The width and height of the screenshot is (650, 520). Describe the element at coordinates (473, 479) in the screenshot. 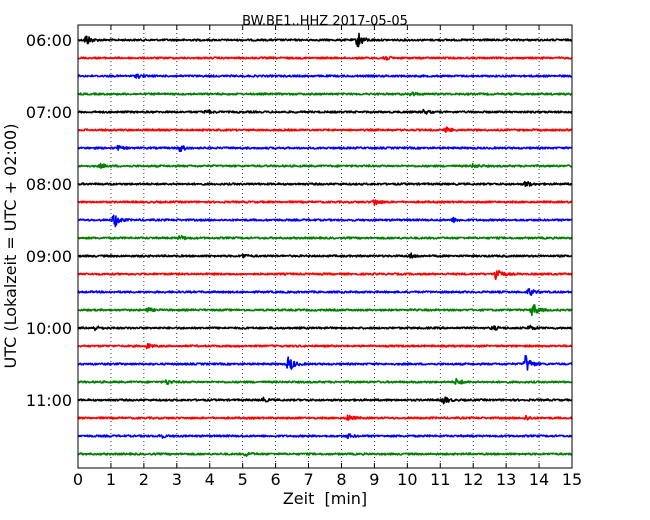

I see `x-tick-label: 12` at that location.